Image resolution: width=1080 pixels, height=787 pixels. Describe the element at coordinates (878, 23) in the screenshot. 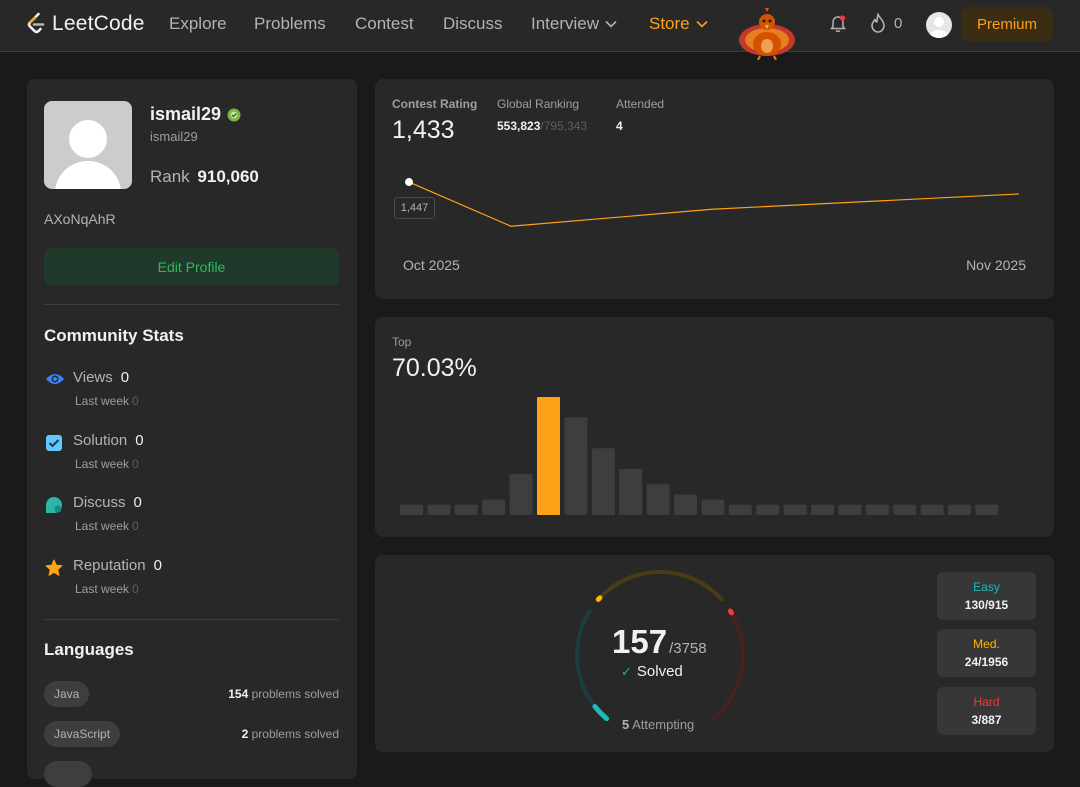

I see `fire-icon` at that location.